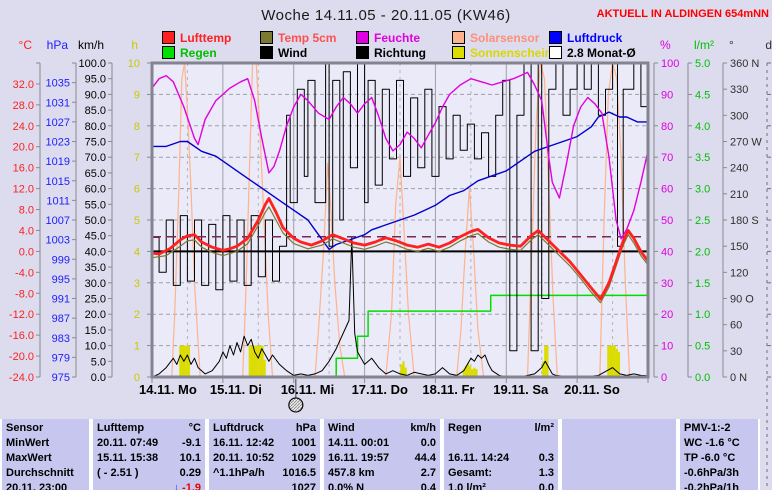  What do you see at coordinates (189, 486) in the screenshot?
I see `current-temp-value: -1.9` at bounding box center [189, 486].